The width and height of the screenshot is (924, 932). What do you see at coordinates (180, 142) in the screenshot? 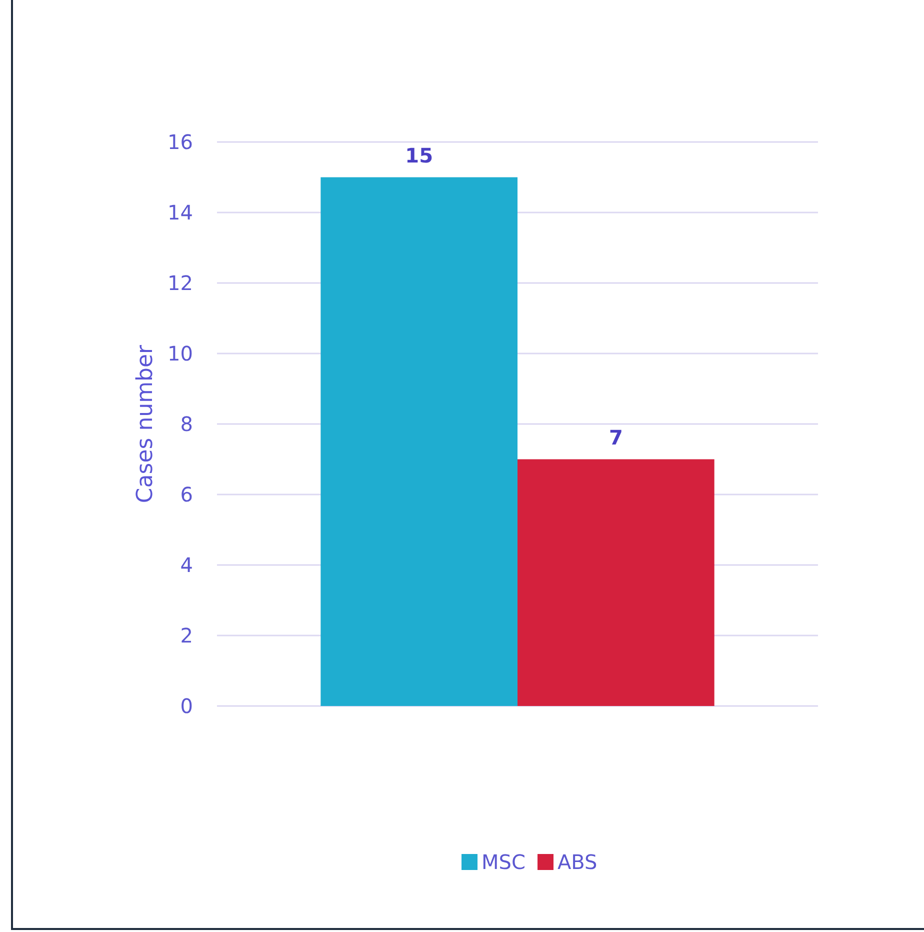
I see `y-tick-label: 16` at bounding box center [180, 142].